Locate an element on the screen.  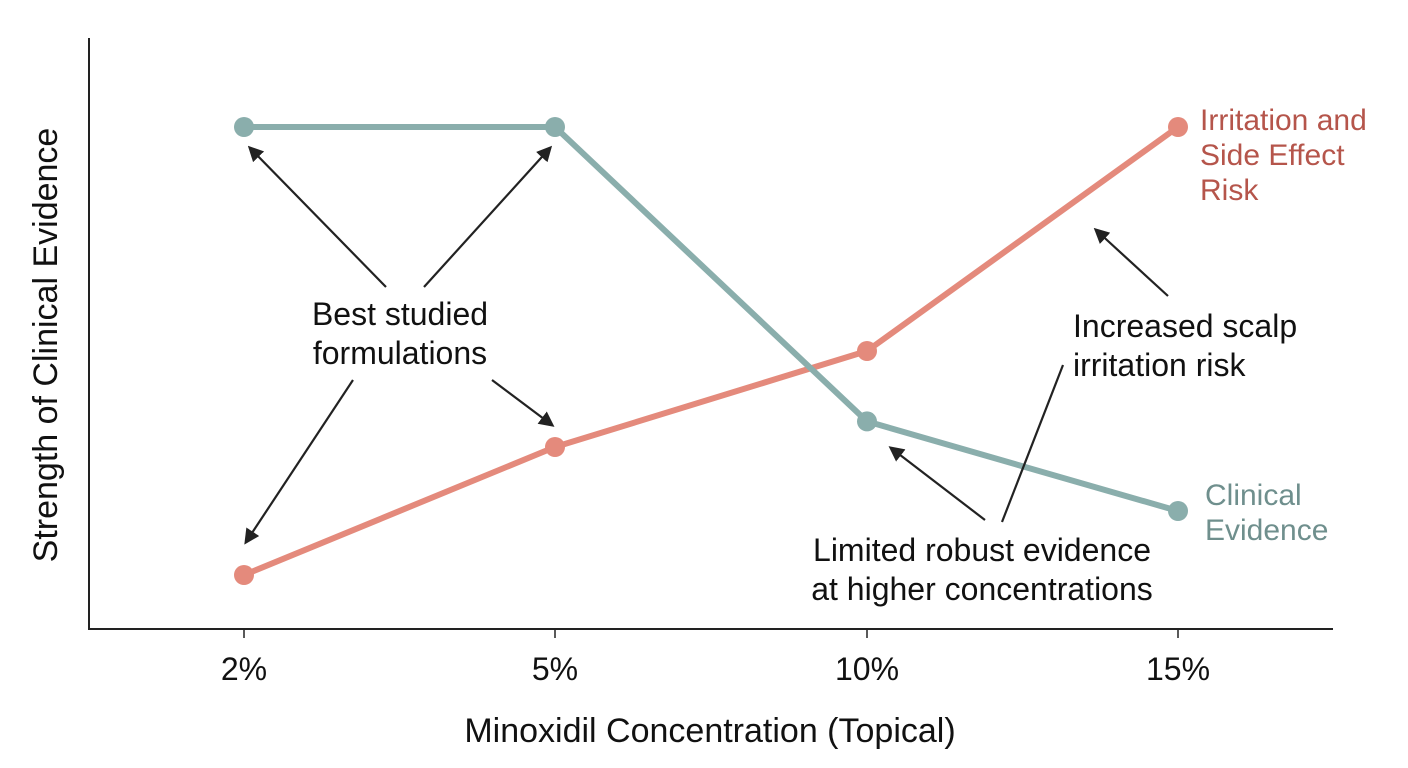
x-ticks: 2% 5% 10% 15% is located at coordinates (715, 658).